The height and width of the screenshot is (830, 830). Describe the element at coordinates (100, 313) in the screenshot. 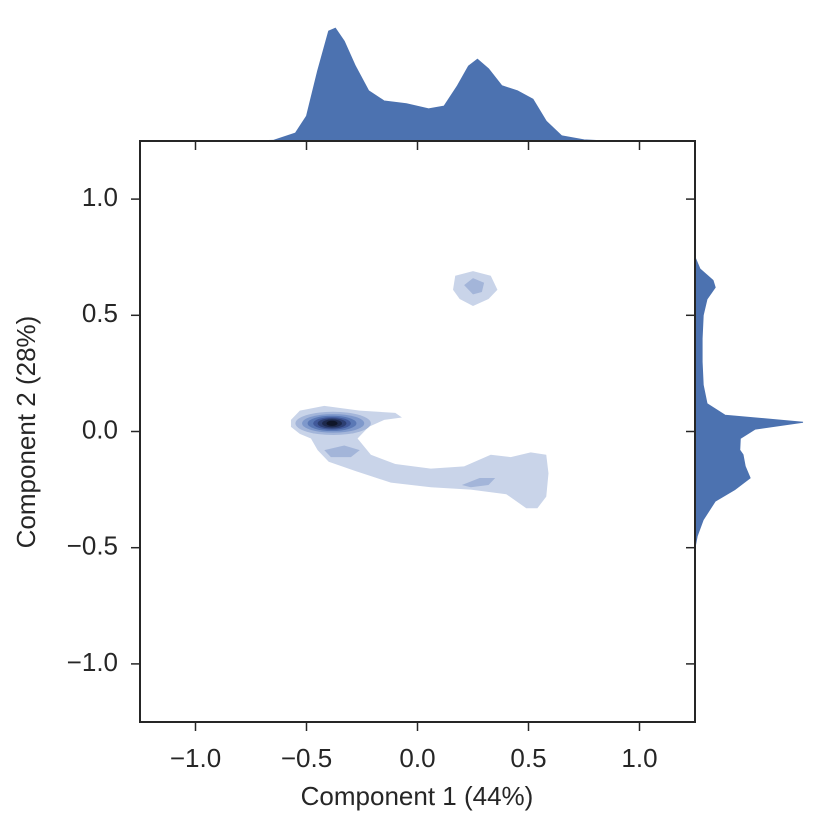

I see `y-tick-label: 0.5` at that location.